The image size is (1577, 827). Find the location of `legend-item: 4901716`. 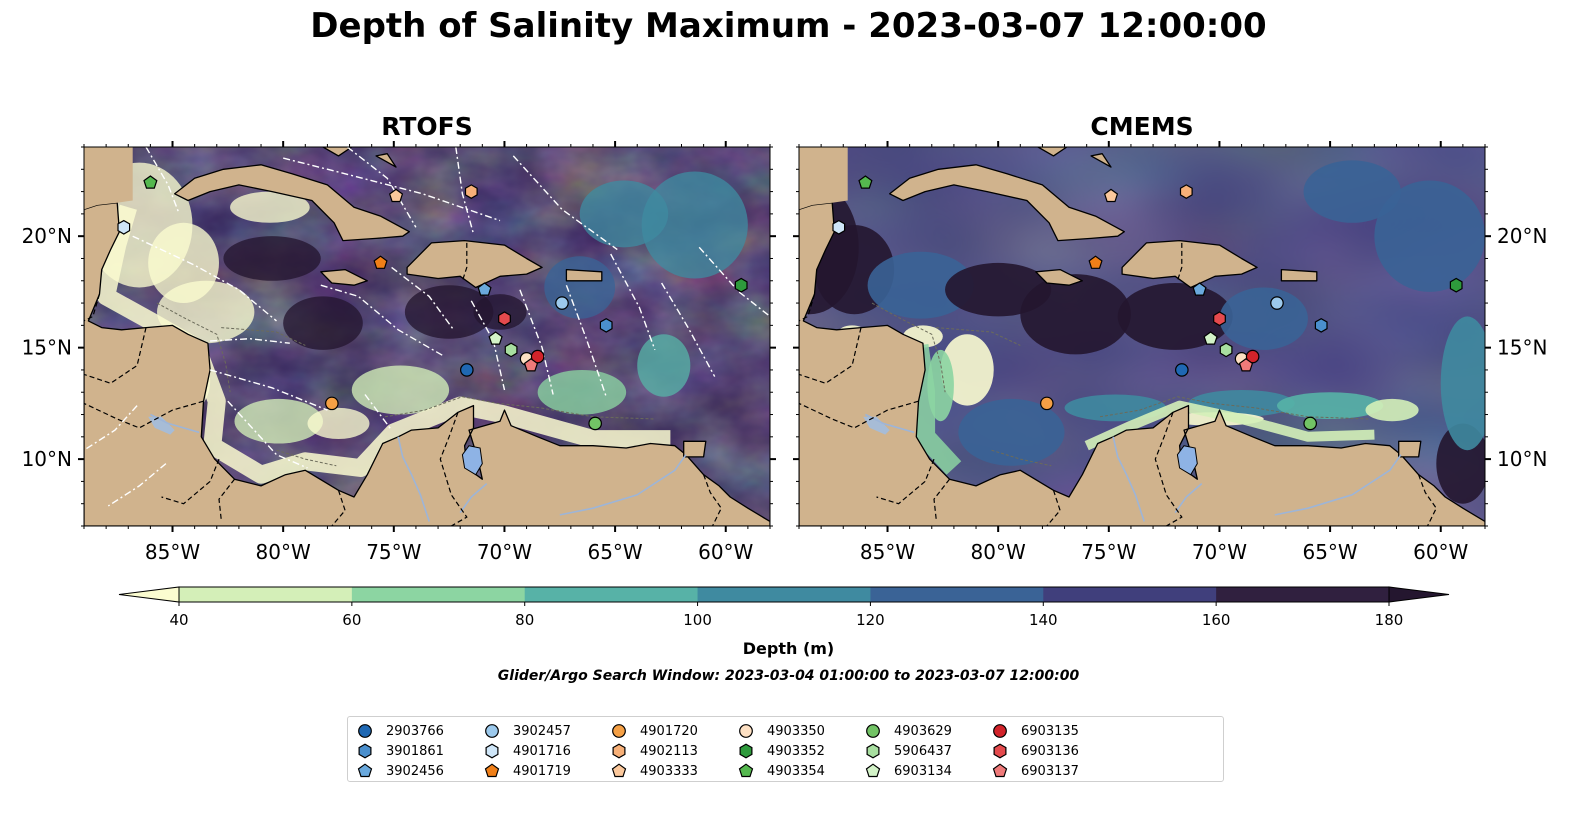

legend-item: 4901716 is located at coordinates (527, 751).